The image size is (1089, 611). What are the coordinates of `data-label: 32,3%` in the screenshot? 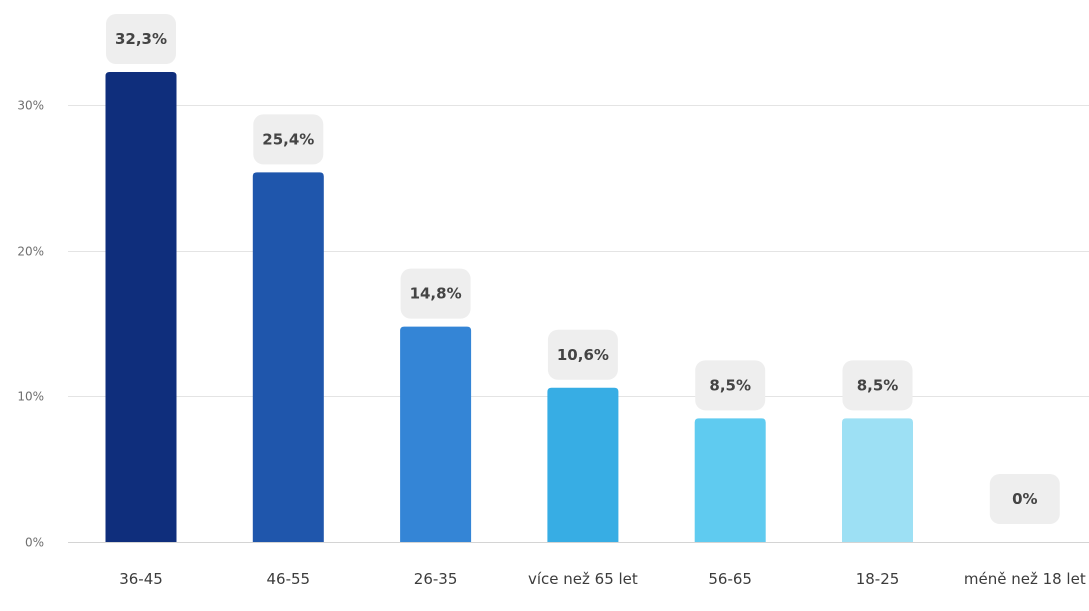 It's located at (141, 39).